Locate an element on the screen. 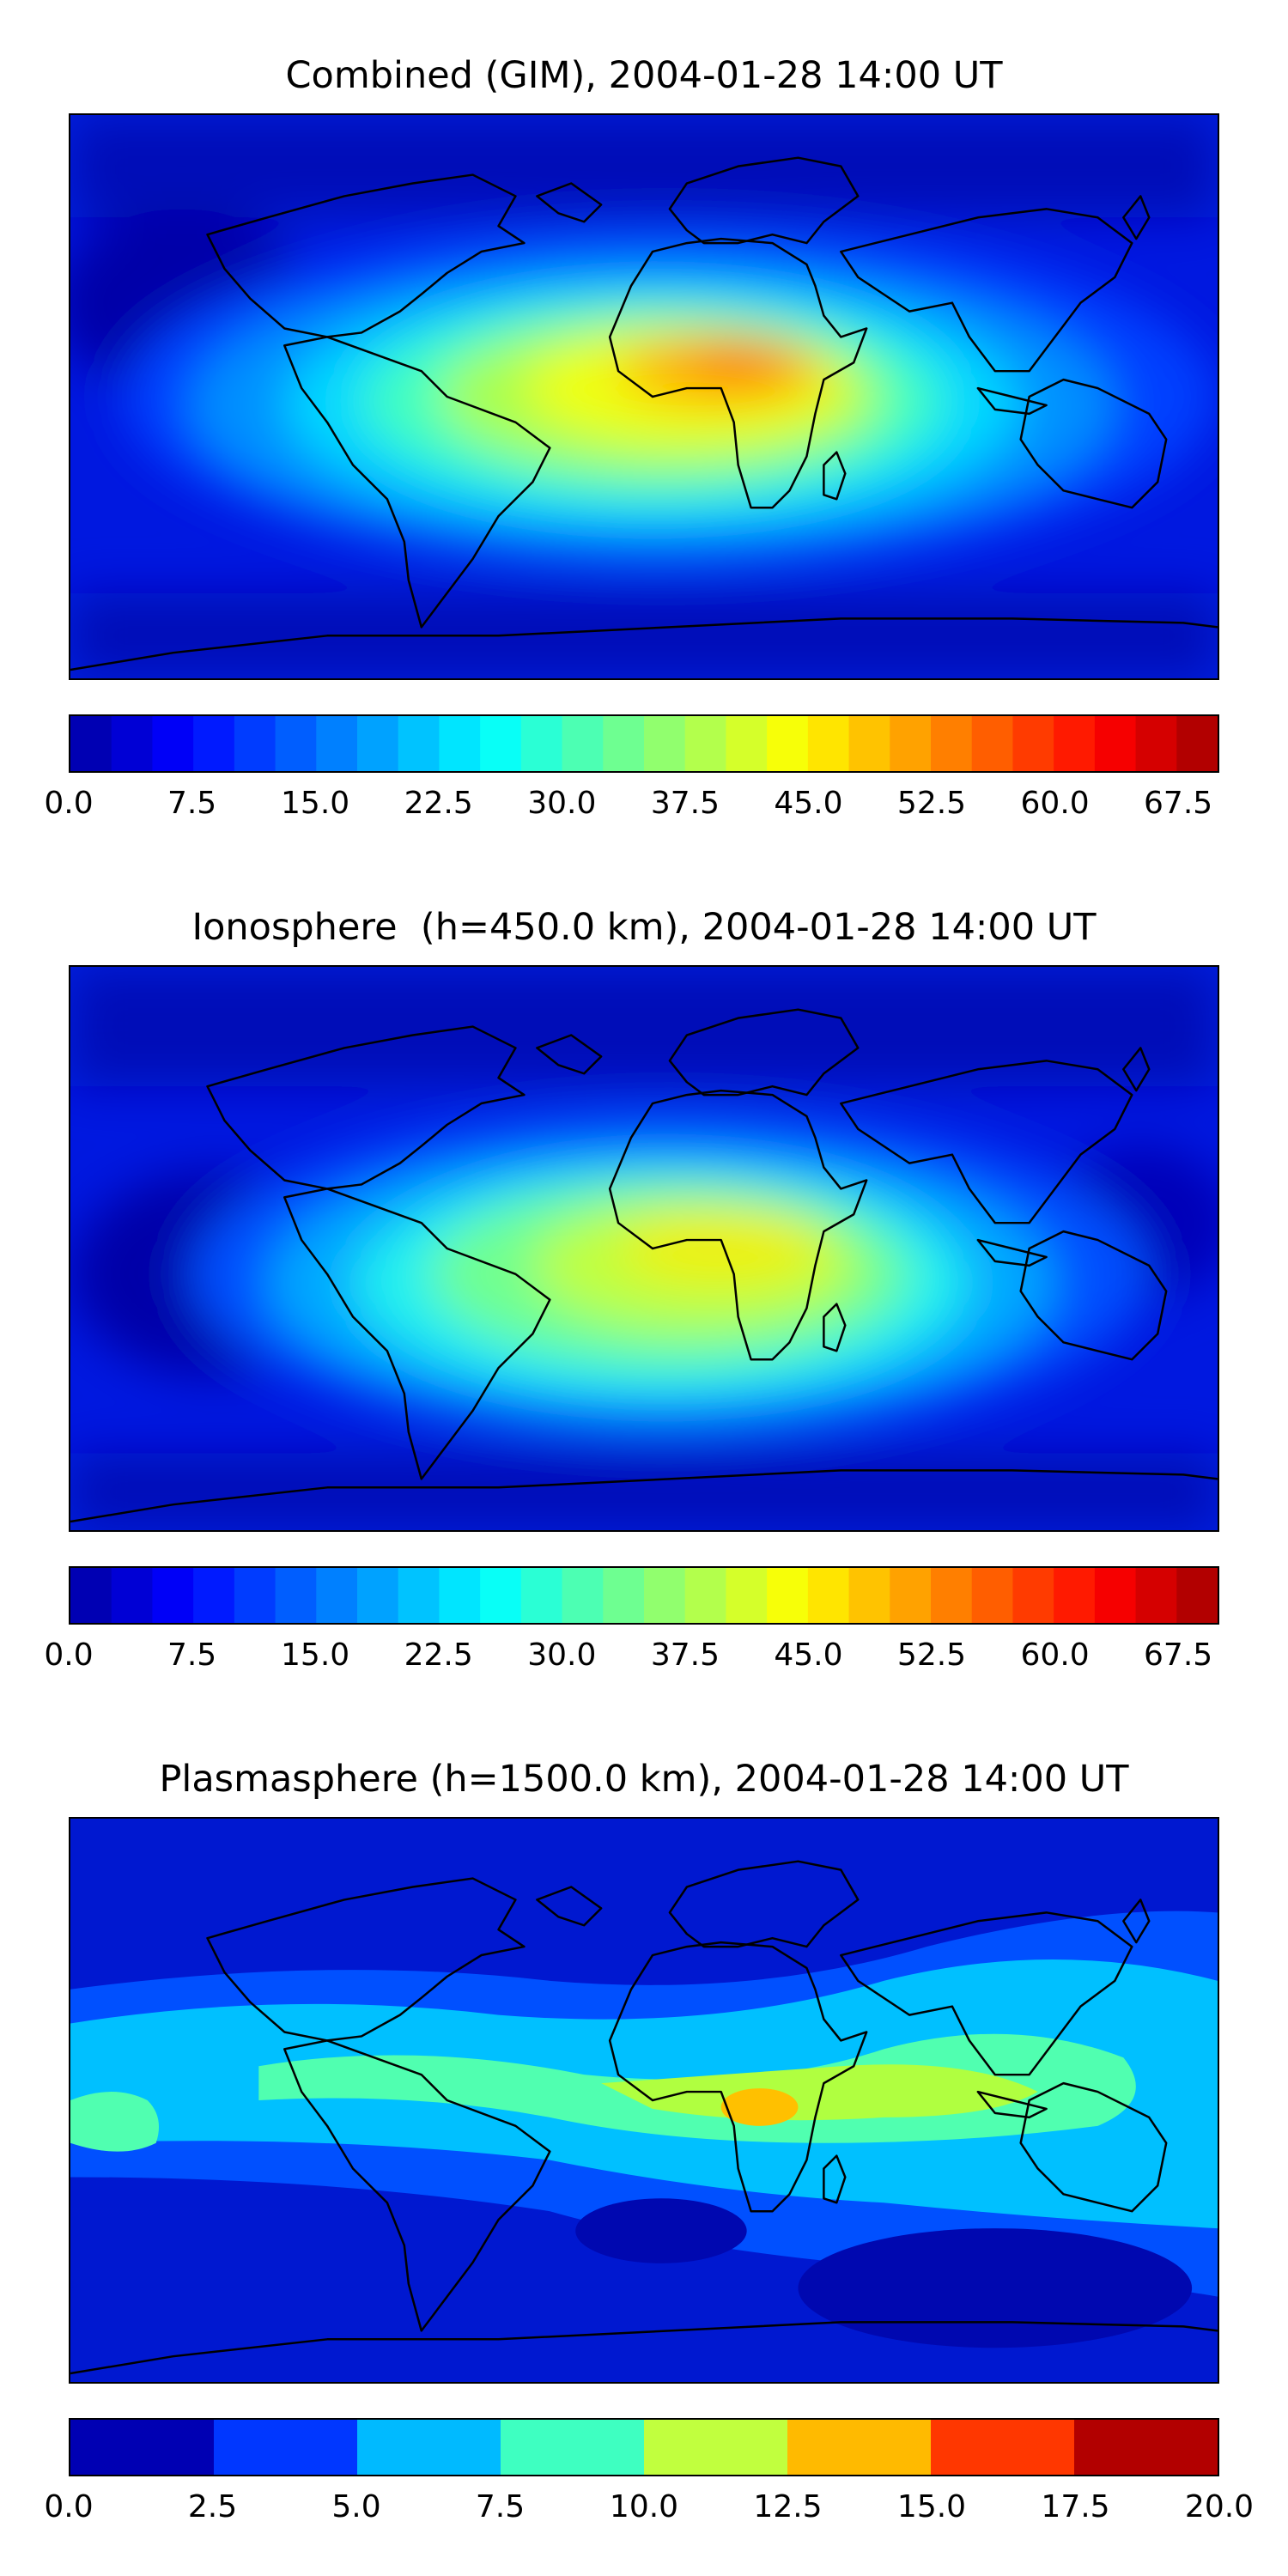 The width and height of the screenshot is (1288, 2576). cbar2-tick: 22.5 is located at coordinates (439, 1655).